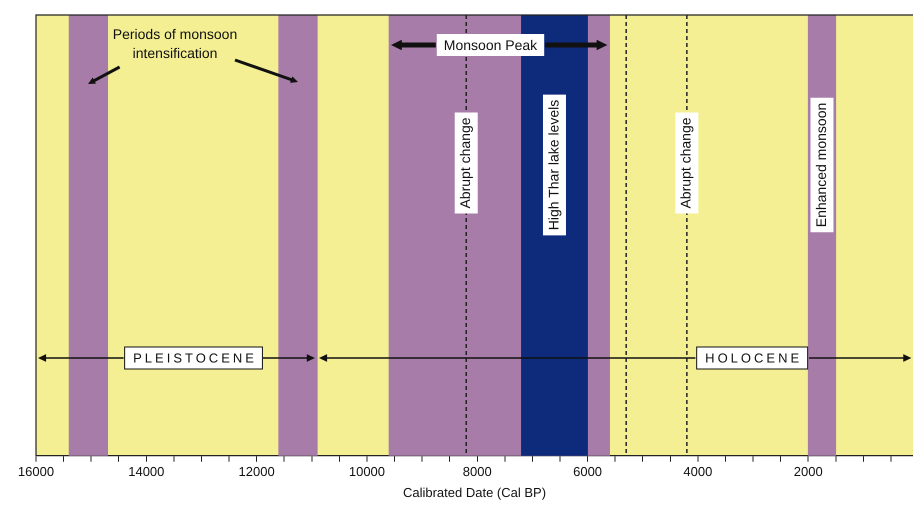  Describe the element at coordinates (808, 472) in the screenshot. I see `x-tick-label: 2000` at that location.